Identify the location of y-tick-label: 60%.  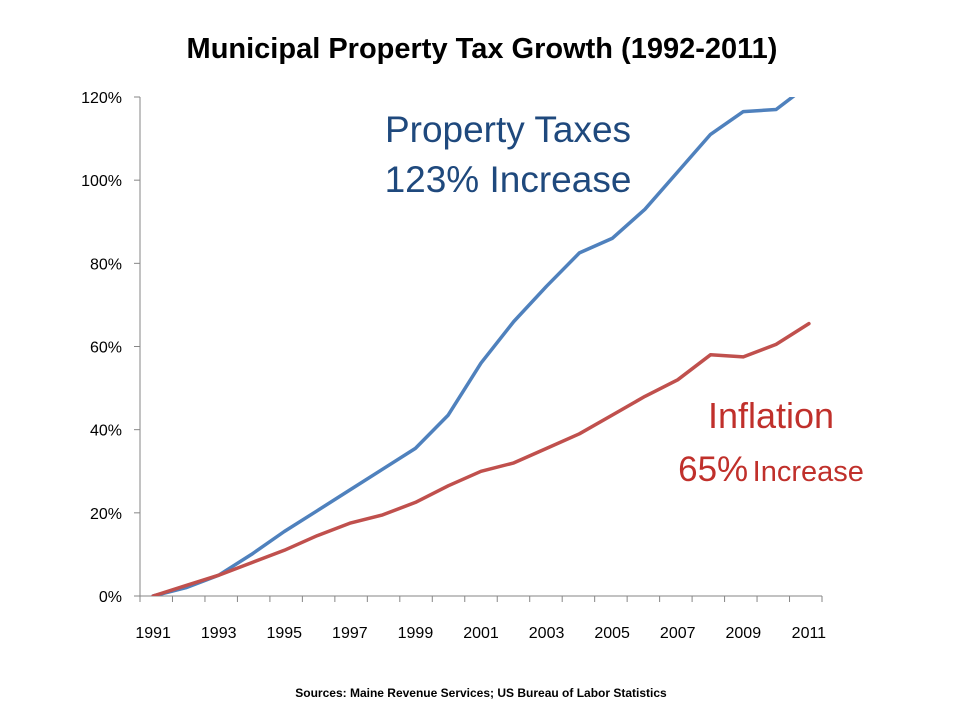
(106, 348).